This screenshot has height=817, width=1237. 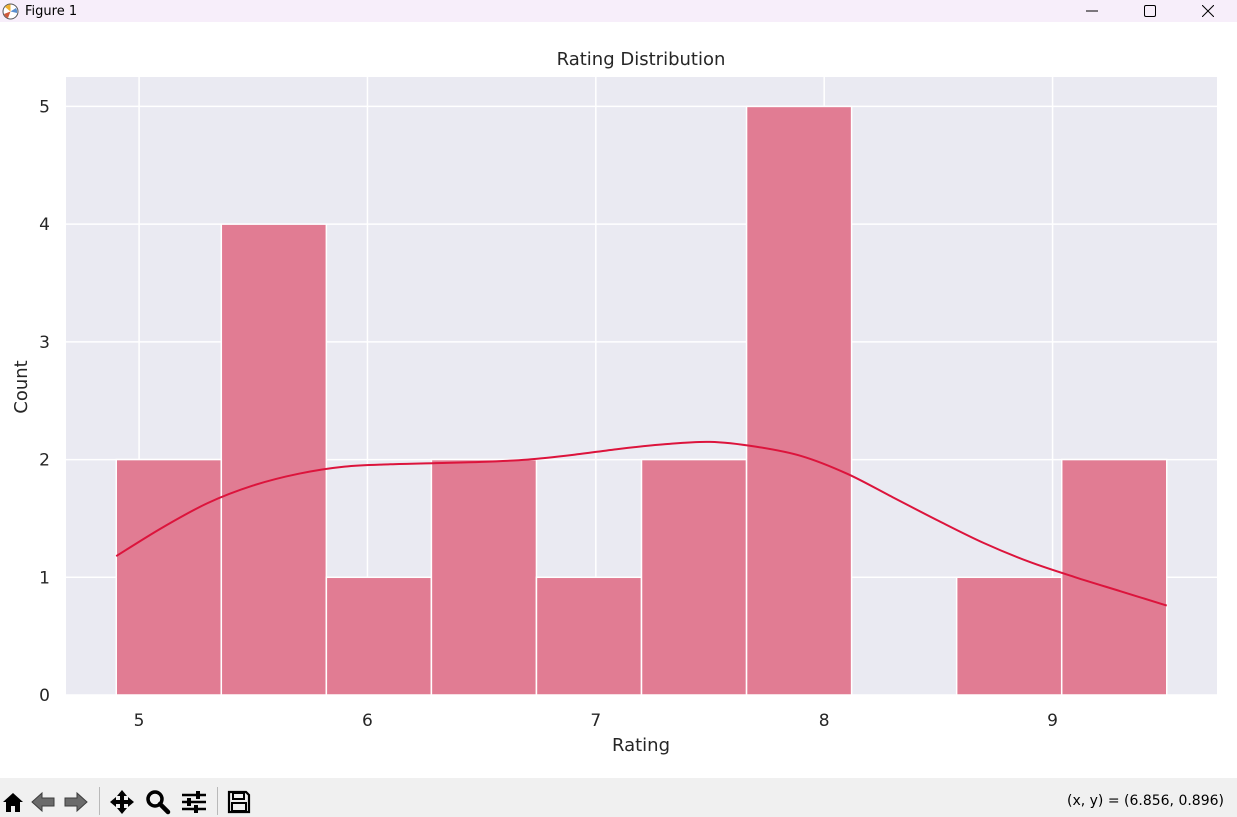 I want to click on save-button, so click(x=239, y=802).